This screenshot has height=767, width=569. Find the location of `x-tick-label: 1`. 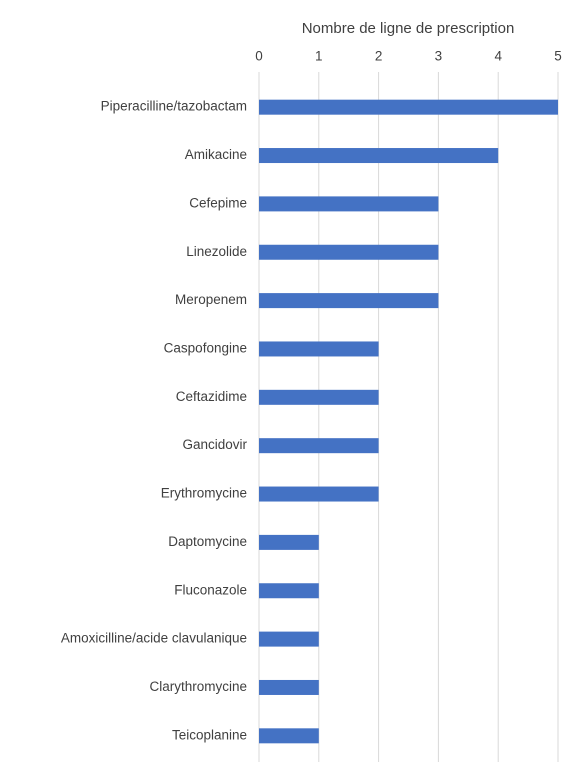

x-tick-label: 1 is located at coordinates (319, 56).